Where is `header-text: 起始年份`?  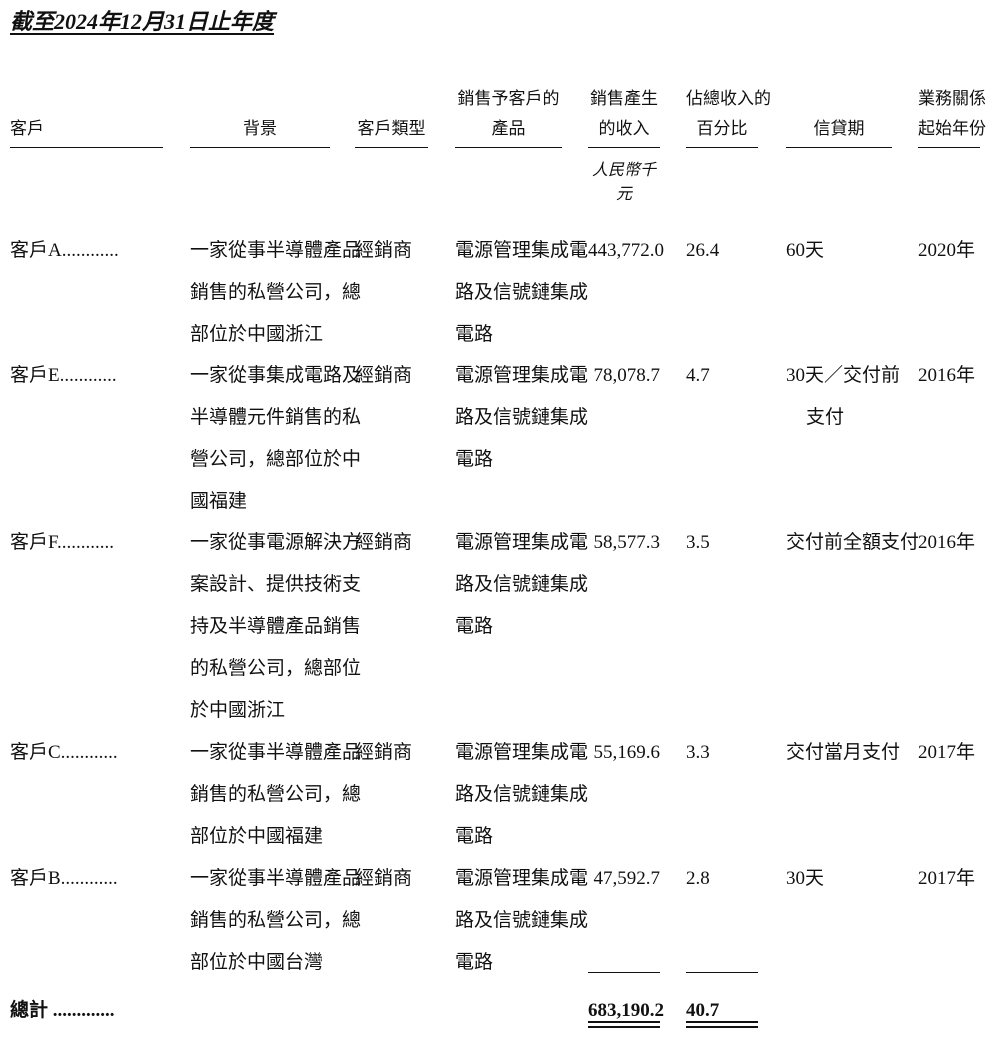 header-text: 起始年份 is located at coordinates (952, 128).